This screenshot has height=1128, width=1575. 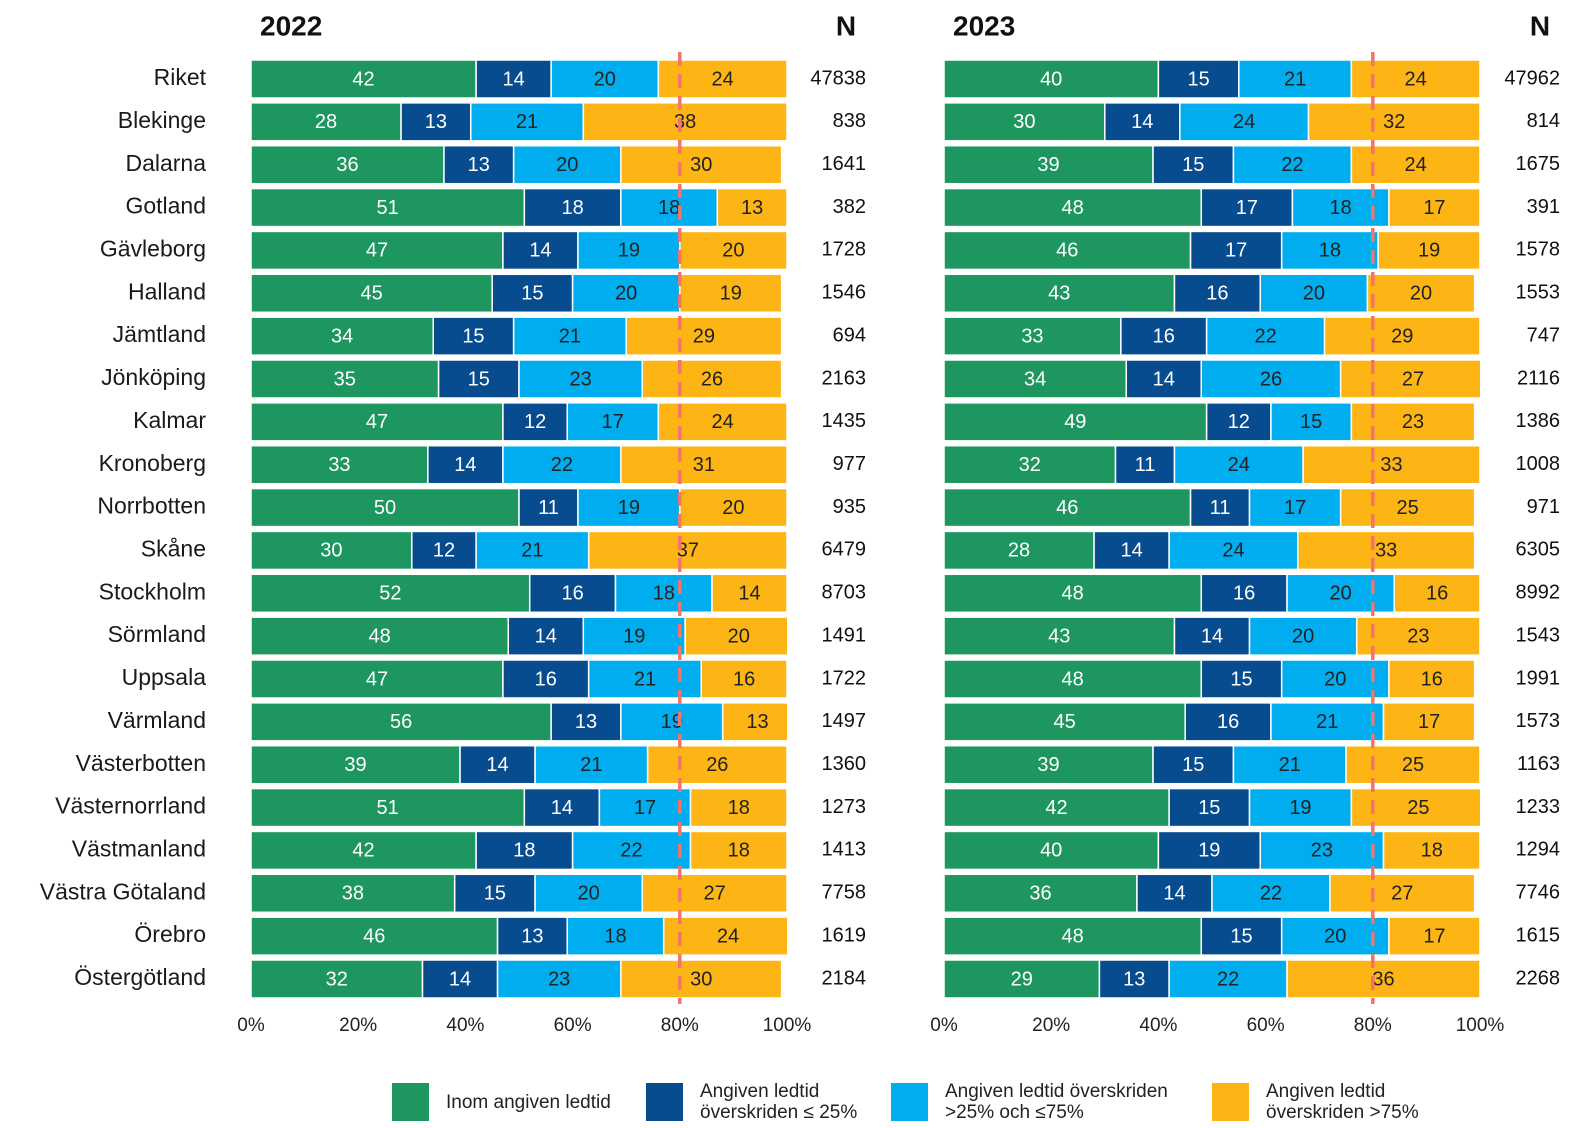 What do you see at coordinates (1538, 764) in the screenshot?
I see `n-value: 1163` at bounding box center [1538, 764].